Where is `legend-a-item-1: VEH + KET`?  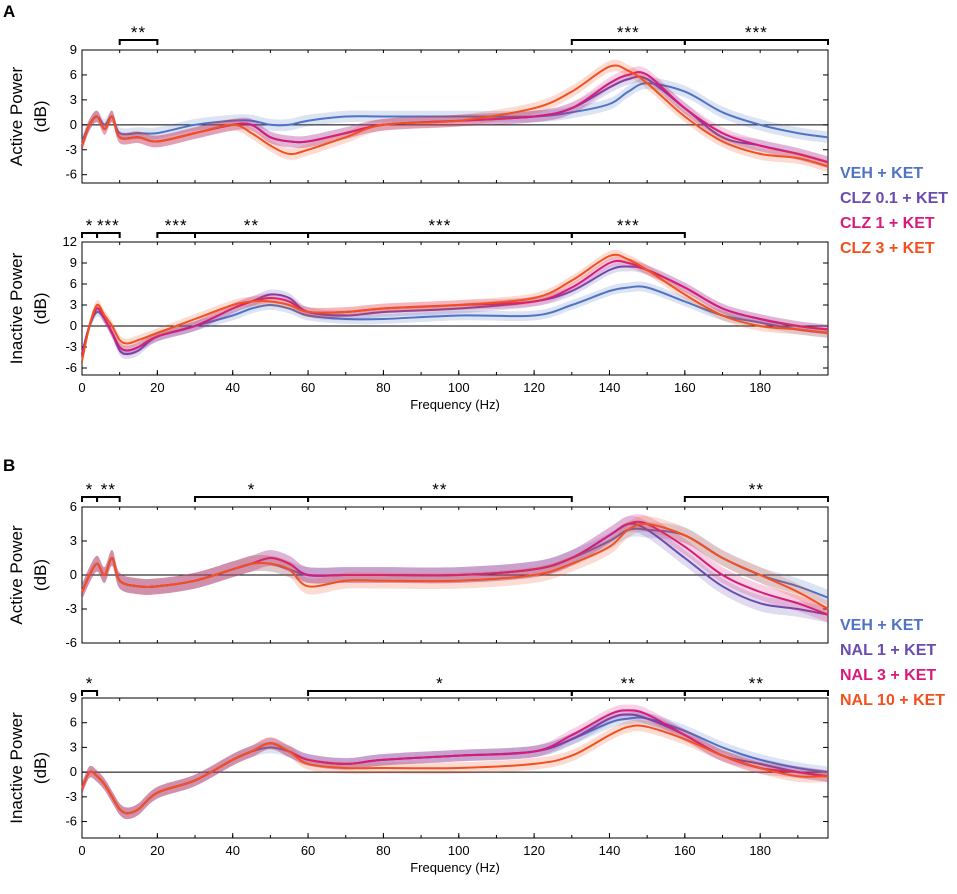 legend-a-item-1: VEH + KET is located at coordinates (881, 173).